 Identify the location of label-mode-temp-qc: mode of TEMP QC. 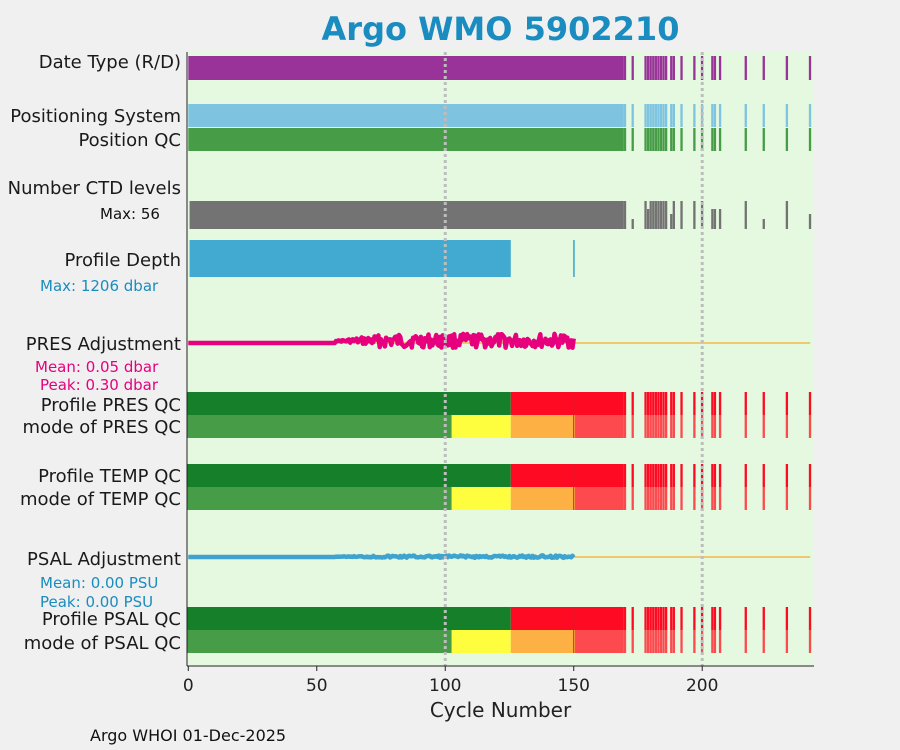
(100, 499).